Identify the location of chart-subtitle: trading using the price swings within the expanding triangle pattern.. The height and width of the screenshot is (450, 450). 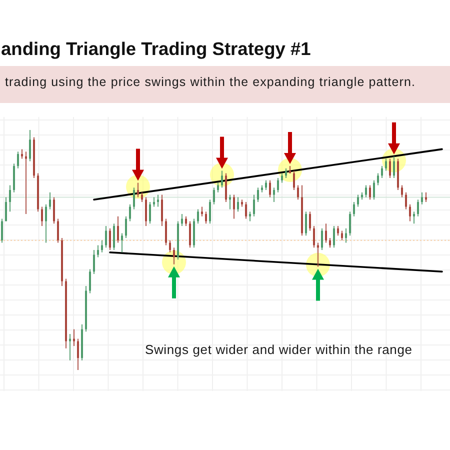
(210, 82).